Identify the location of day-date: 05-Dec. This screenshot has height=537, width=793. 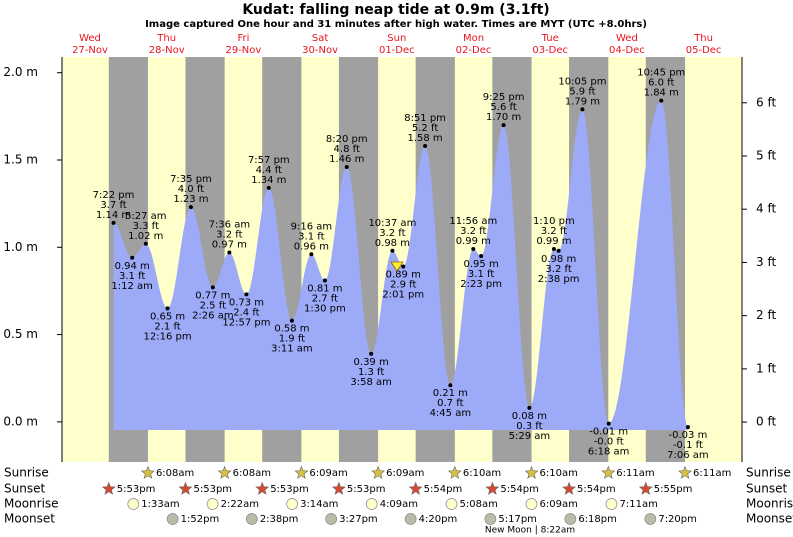
(704, 50).